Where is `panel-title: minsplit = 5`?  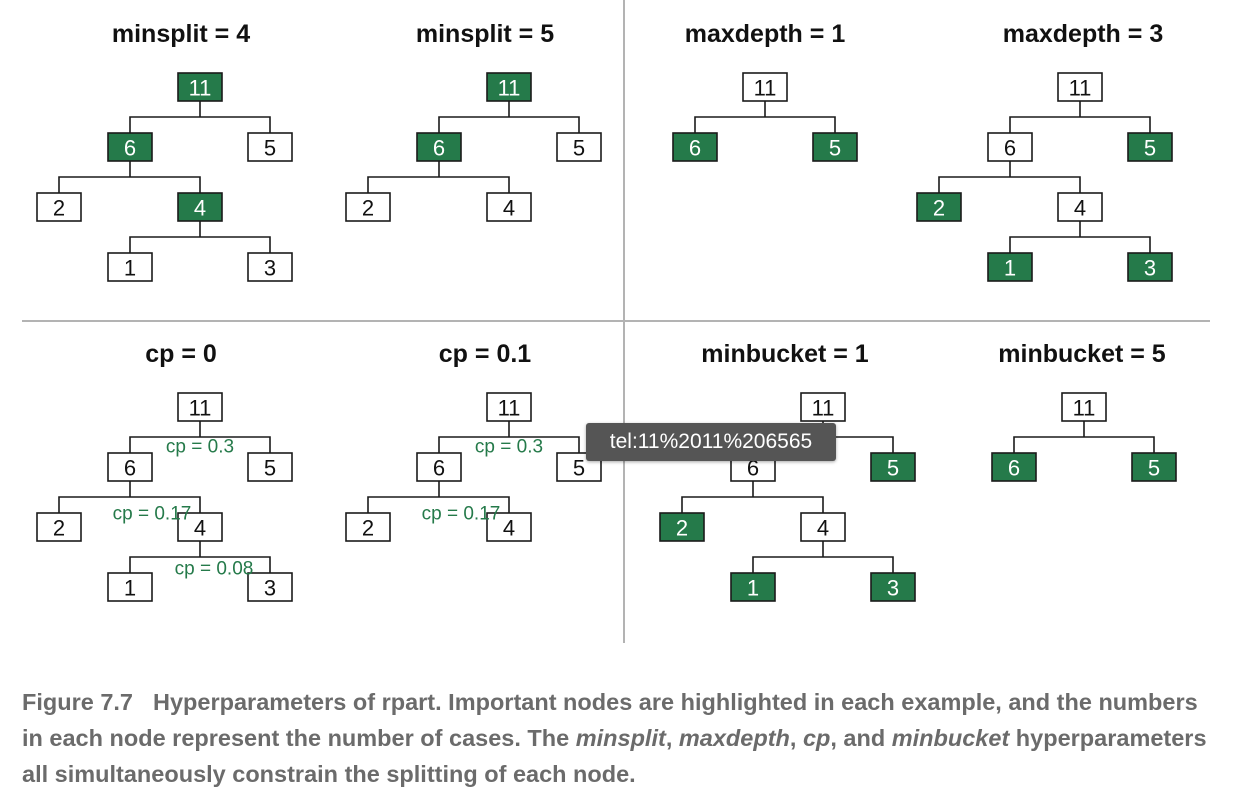 panel-title: minsplit = 5 is located at coordinates (485, 34).